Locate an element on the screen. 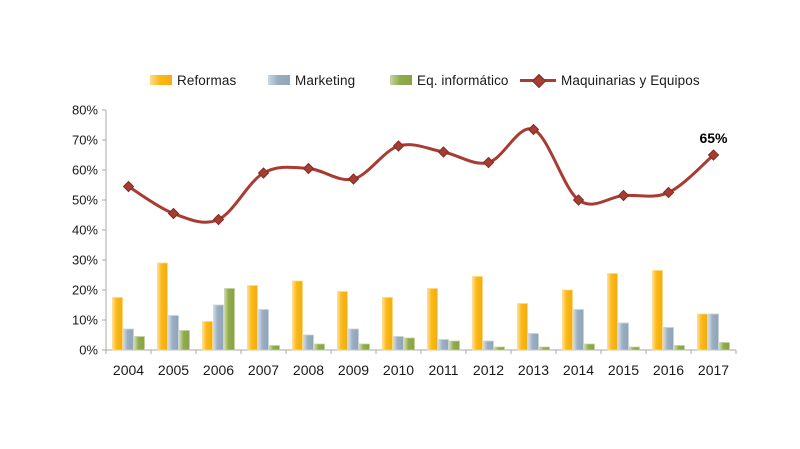 The image size is (800, 449). bar-eq-inform-tico-2004 is located at coordinates (139, 343).